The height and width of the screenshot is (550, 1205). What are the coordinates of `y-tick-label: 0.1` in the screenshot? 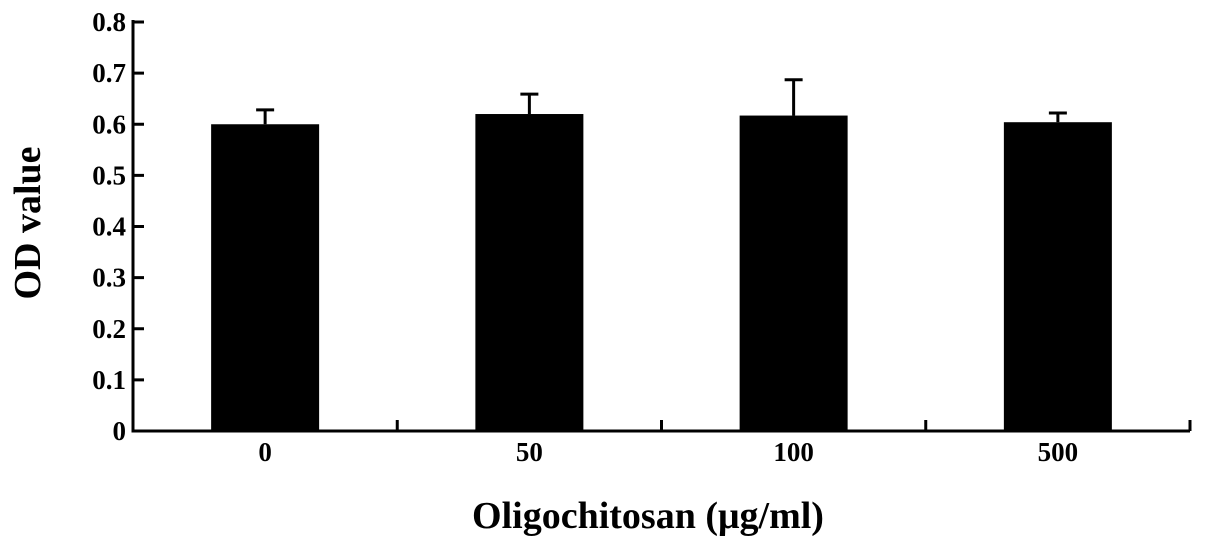 It's located at (109, 380).